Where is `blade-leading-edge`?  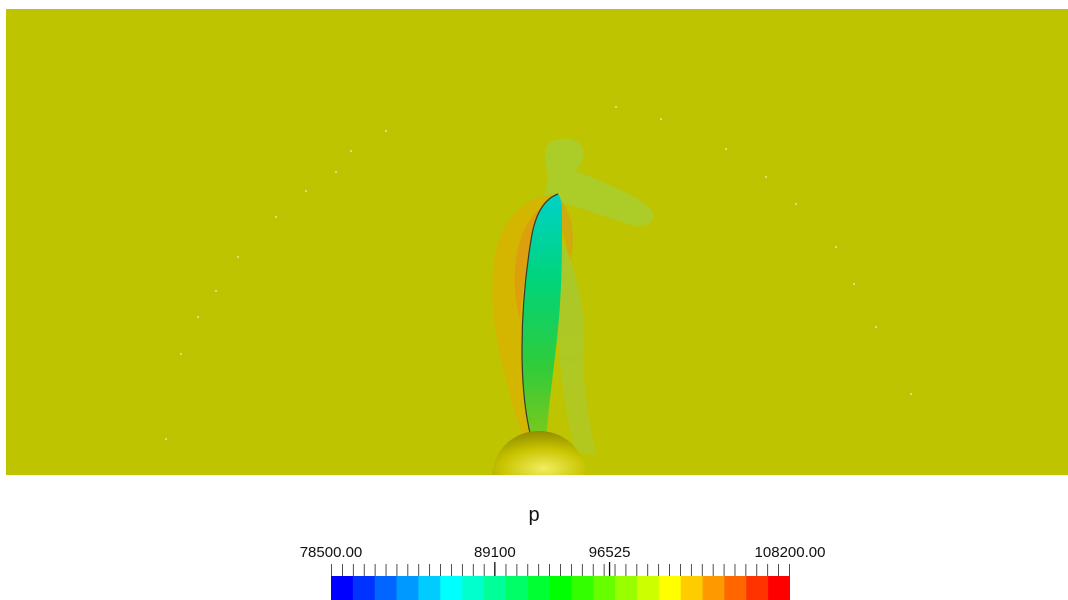
blade-leading-edge is located at coordinates (540, 317).